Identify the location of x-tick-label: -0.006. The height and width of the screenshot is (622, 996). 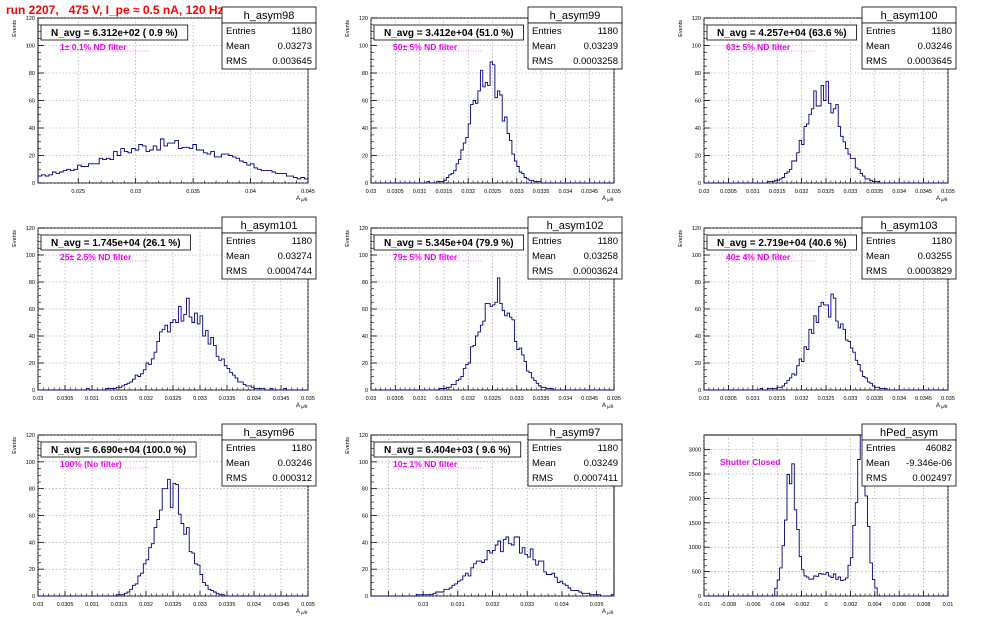
(753, 605).